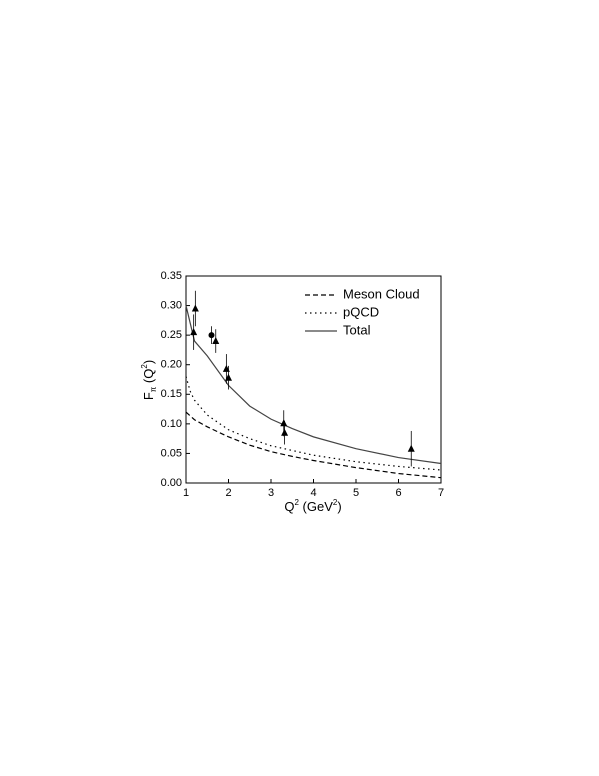 The height and width of the screenshot is (776, 599). Describe the element at coordinates (171, 365) in the screenshot. I see `y-tick-label: 0.20` at that location.